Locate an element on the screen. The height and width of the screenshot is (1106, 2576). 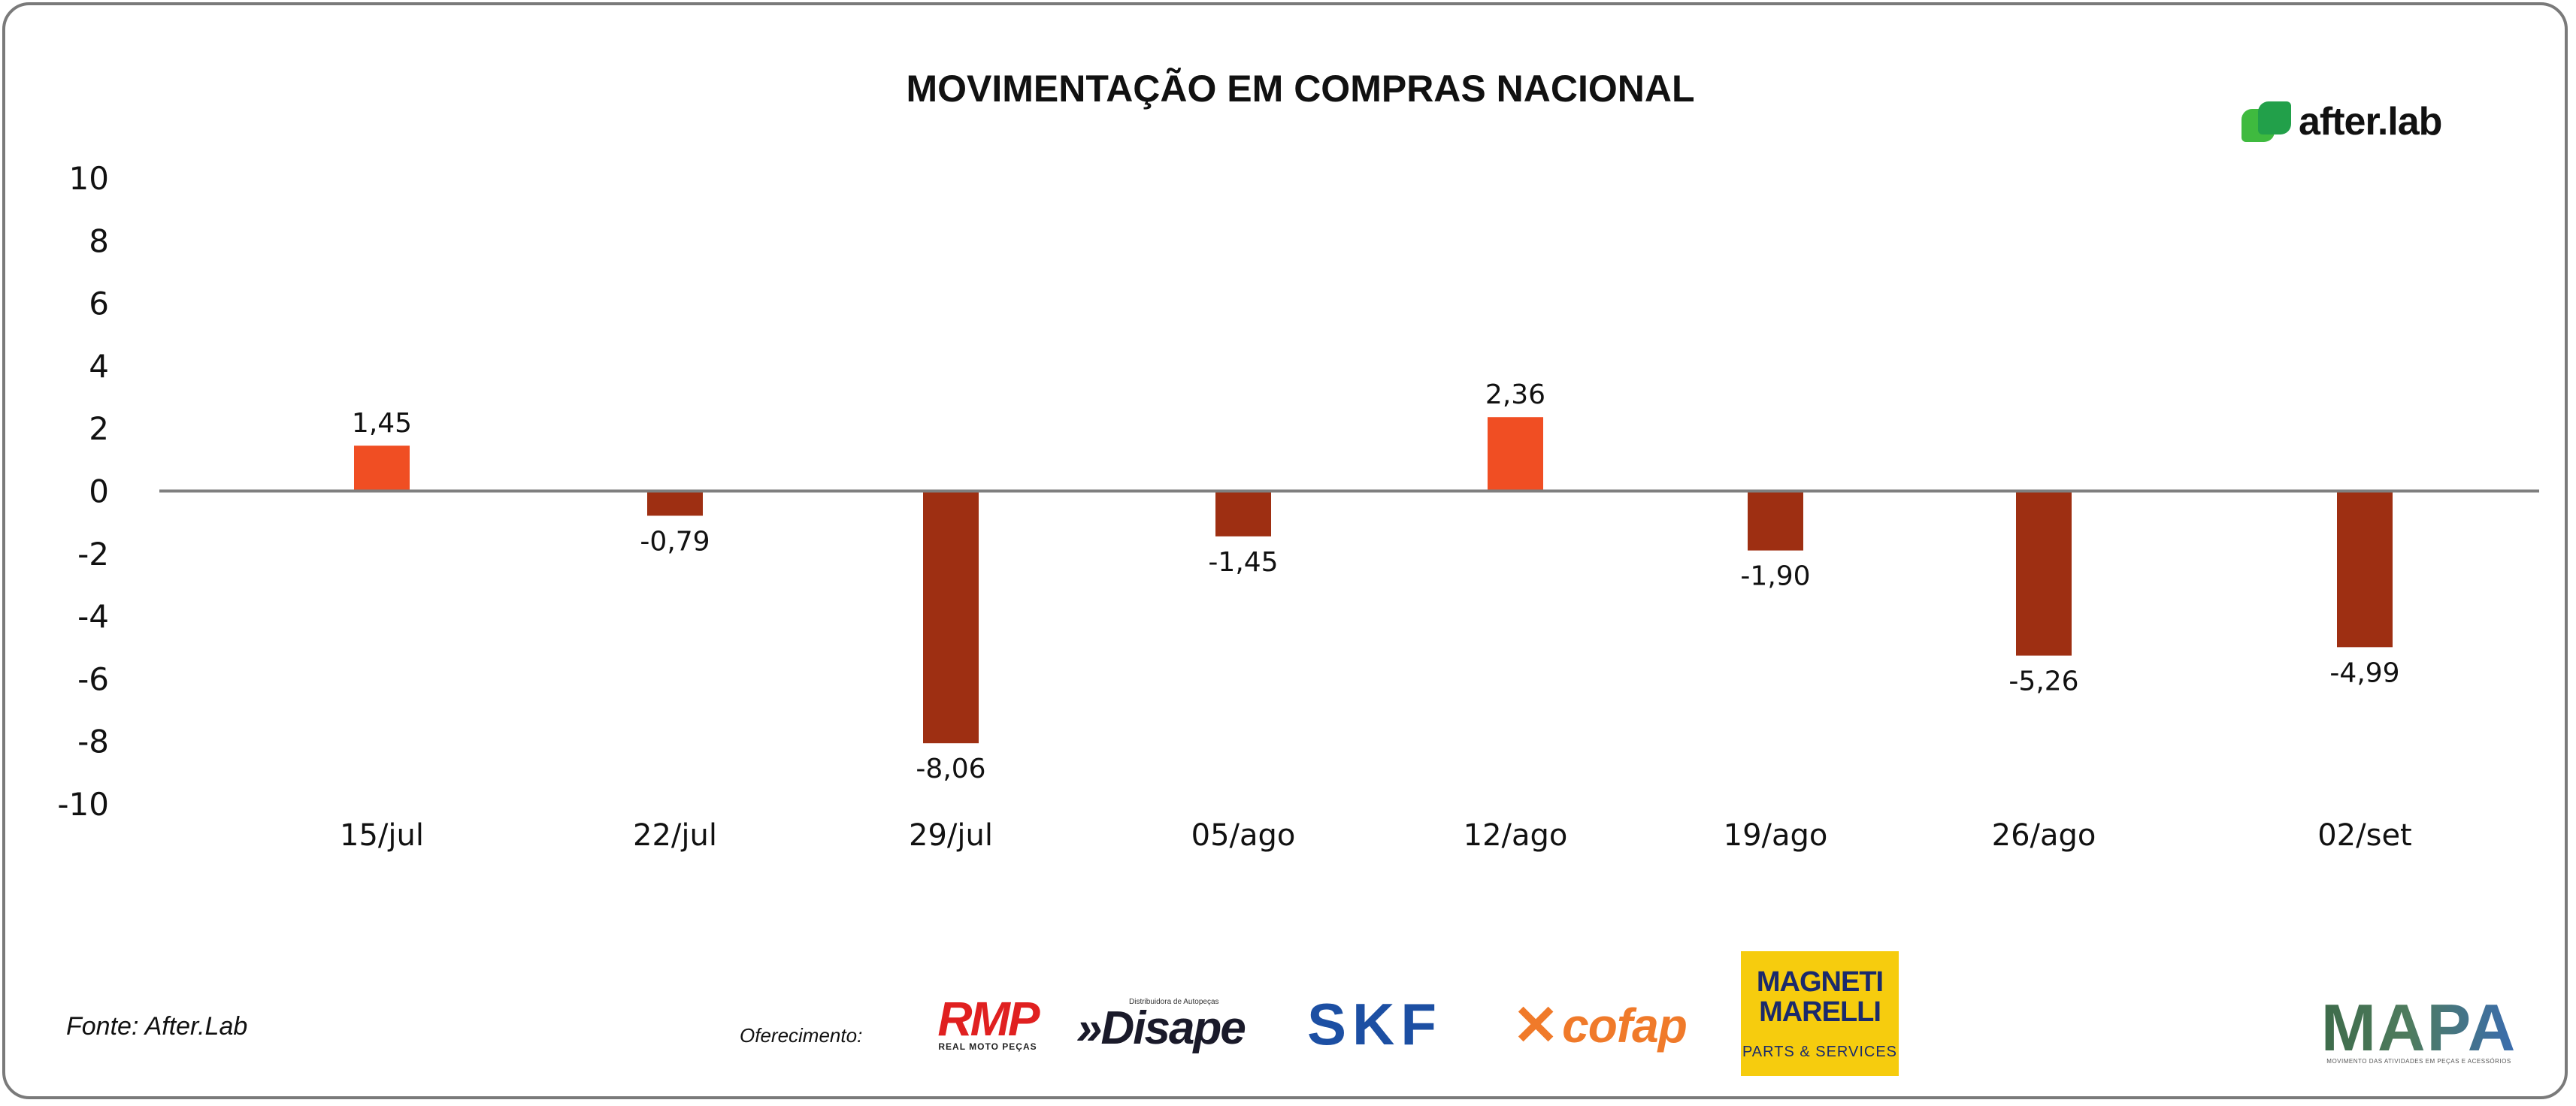
x-tick-label: 02/set is located at coordinates (2364, 836).